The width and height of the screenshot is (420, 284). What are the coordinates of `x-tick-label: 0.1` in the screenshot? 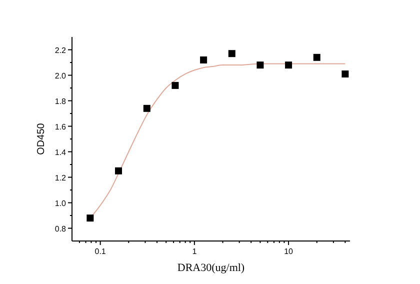 It's located at (100, 251).